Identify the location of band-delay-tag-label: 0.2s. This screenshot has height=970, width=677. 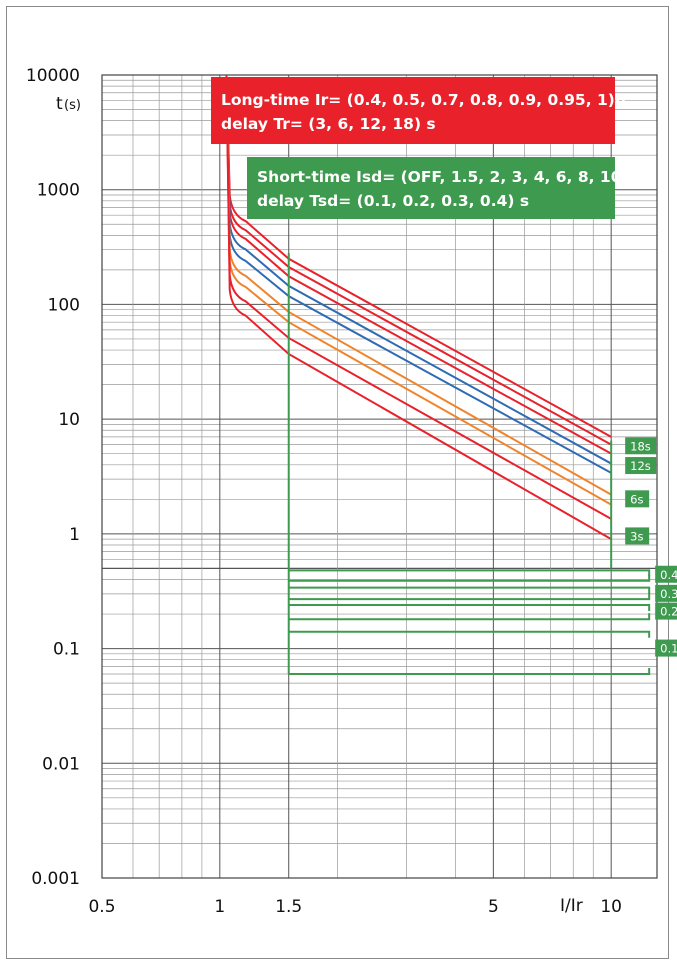
(668, 612).